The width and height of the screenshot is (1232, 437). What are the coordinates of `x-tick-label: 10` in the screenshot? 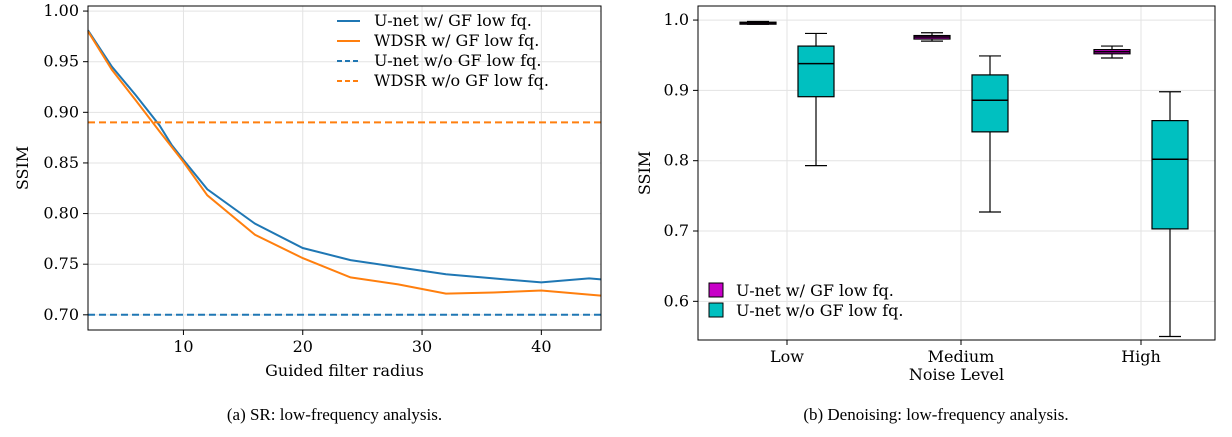 It's located at (183, 346).